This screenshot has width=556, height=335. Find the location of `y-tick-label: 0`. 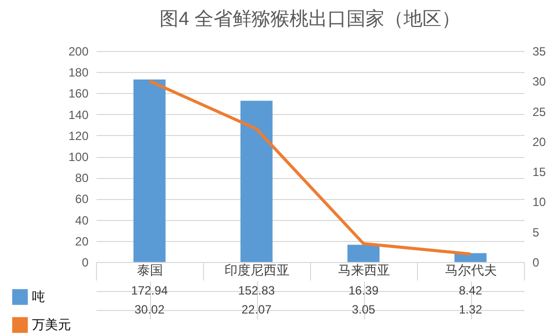

y-tick-label: 0 is located at coordinates (85, 263).